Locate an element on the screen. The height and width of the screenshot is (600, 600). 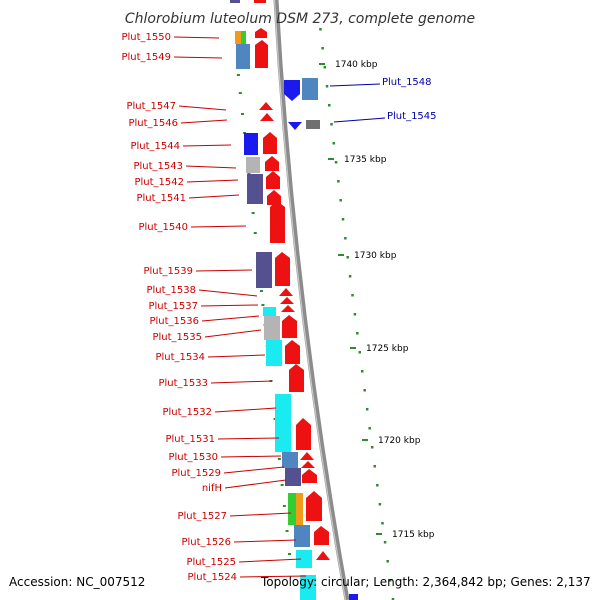
gene-label-plut_1533: Plut_1533 is located at coordinates (183, 383).